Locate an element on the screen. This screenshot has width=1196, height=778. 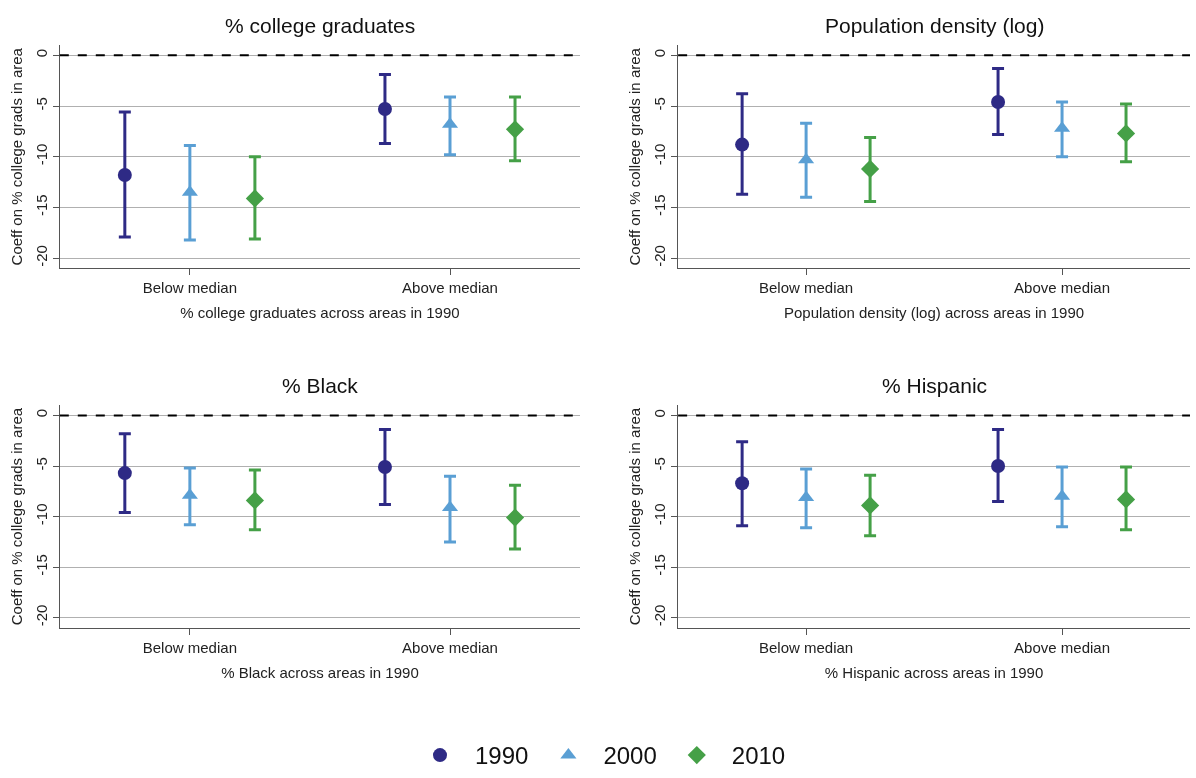
chart-title: Population density (log) is located at coordinates (935, 25).